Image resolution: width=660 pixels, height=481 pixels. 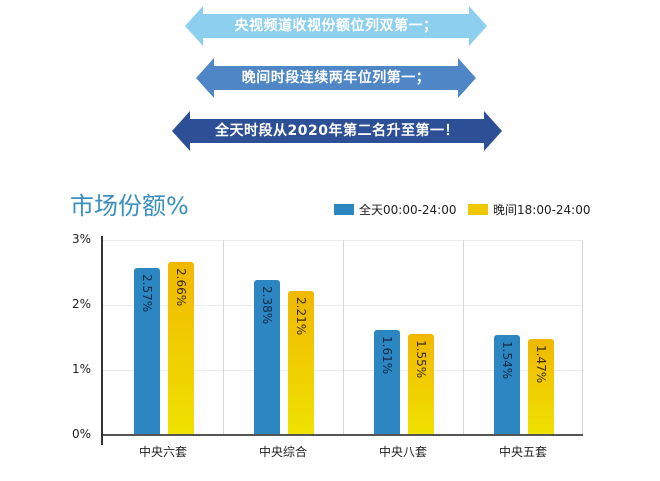 What do you see at coordinates (421, 384) in the screenshot?
I see `bar-evening-cctv8: 1.55%` at bounding box center [421, 384].